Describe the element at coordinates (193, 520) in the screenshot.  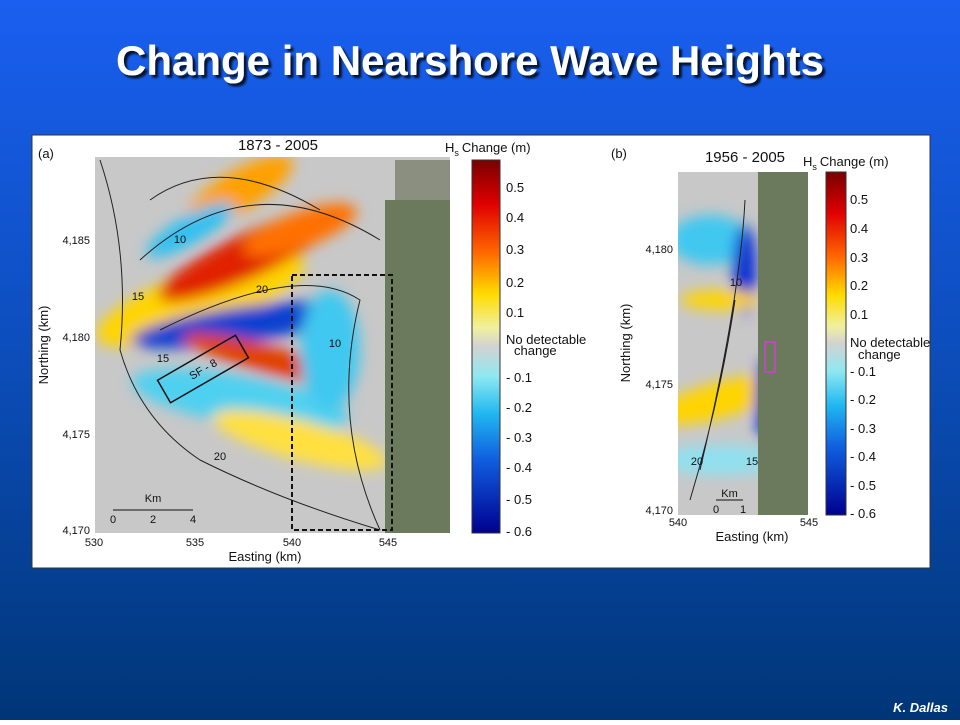
I see `scale-tick: 4` at that location.